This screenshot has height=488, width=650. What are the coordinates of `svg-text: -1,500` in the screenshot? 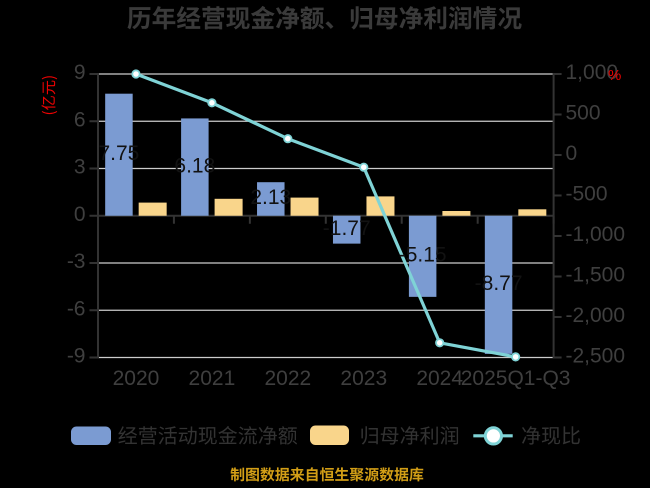 It's located at (596, 275).